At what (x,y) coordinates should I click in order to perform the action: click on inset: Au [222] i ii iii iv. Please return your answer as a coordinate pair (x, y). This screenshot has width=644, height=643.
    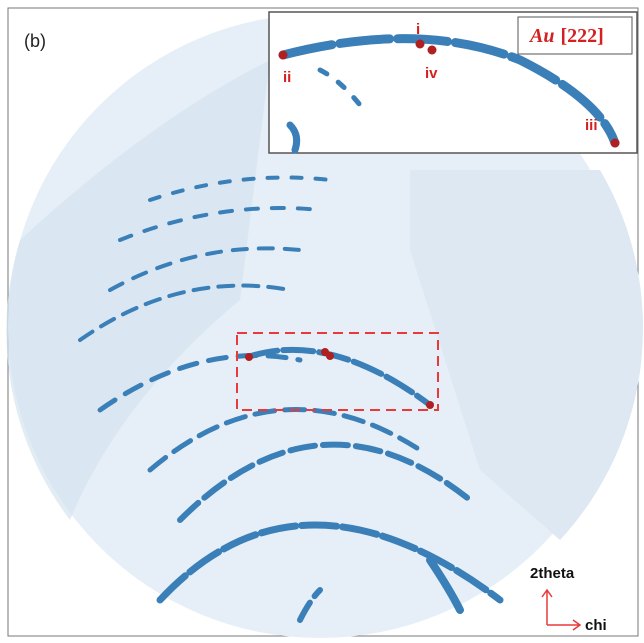
    Looking at the image, I should click on (453, 82).